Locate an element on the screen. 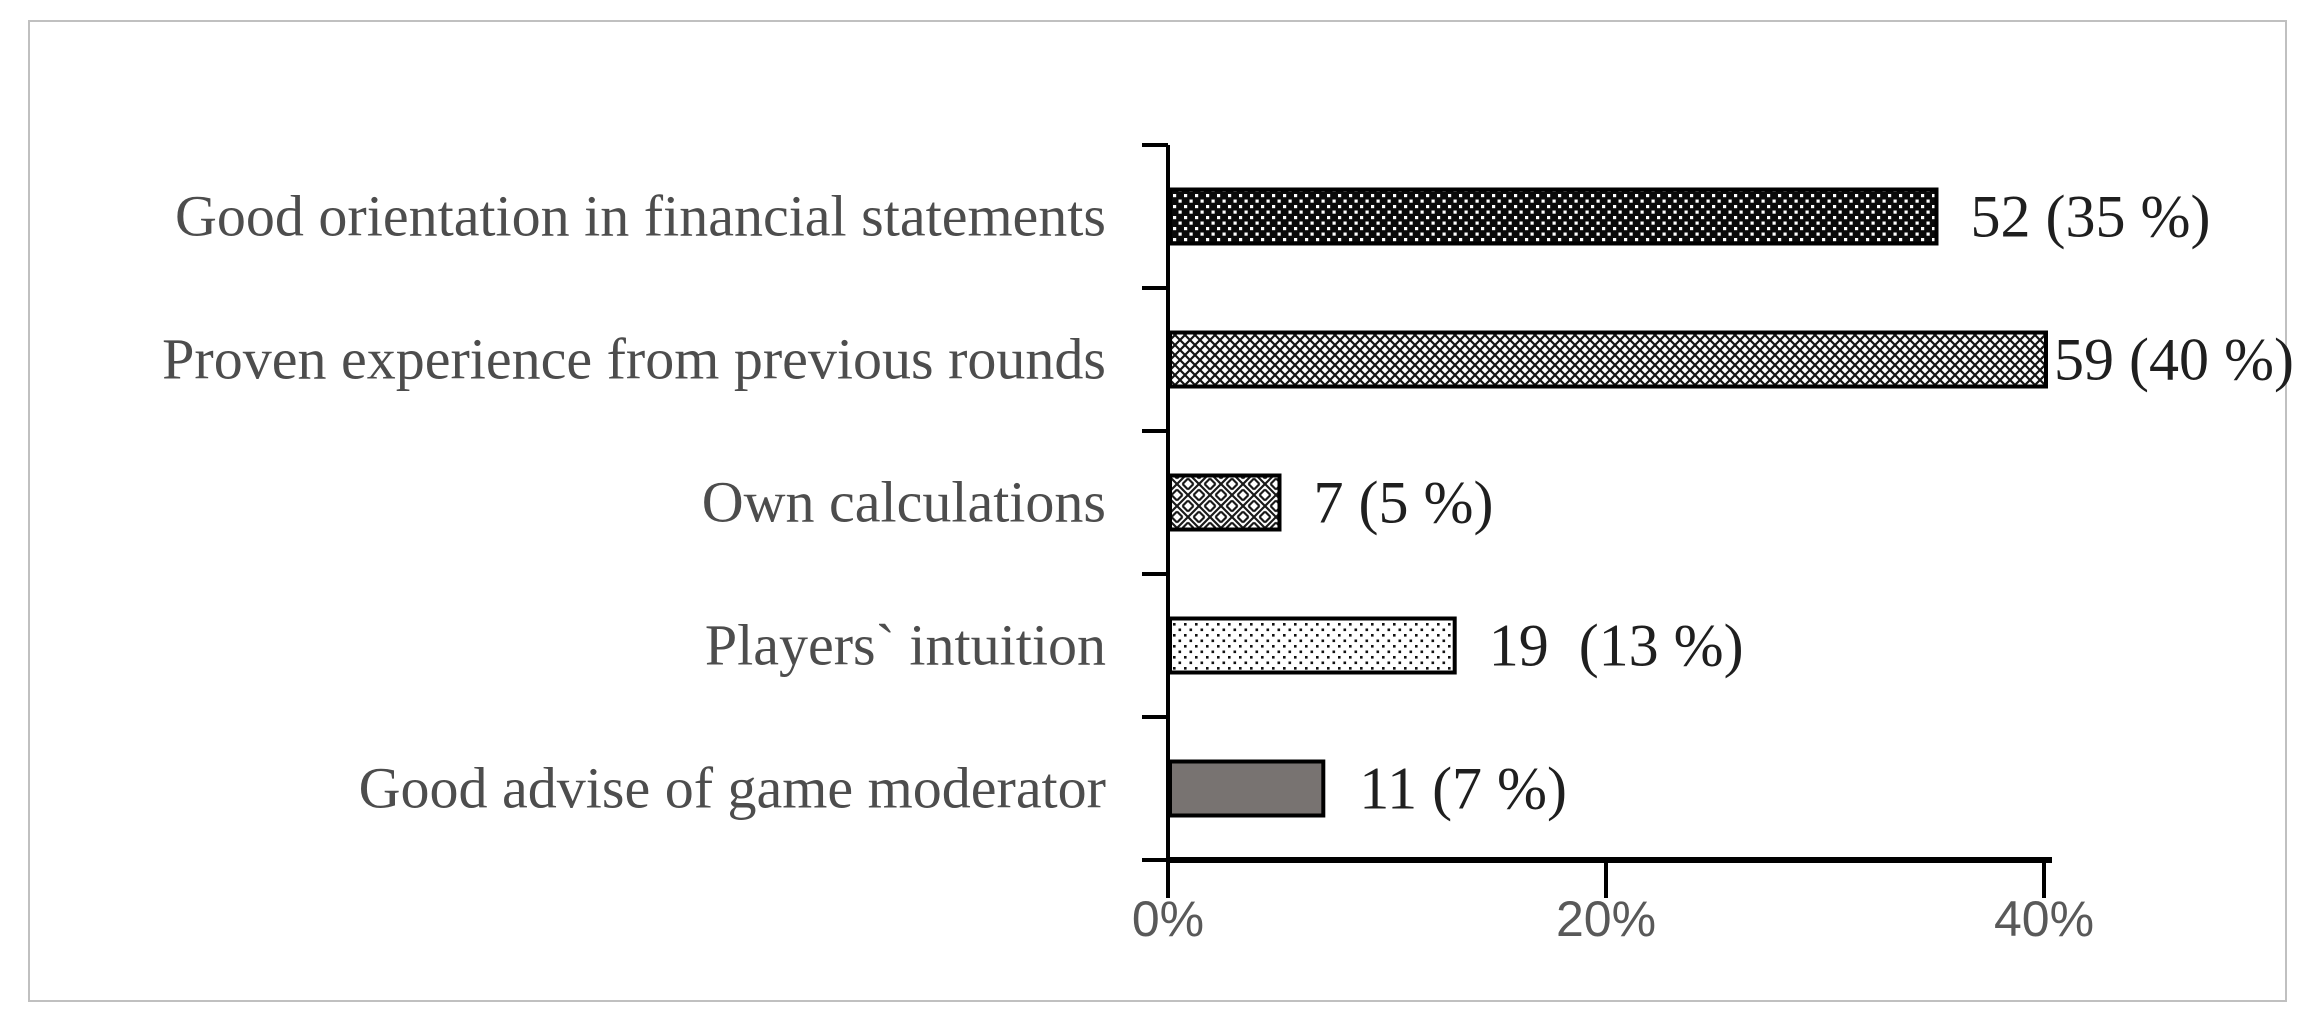  data-label-2: 7 (5 %) is located at coordinates (1404, 503).